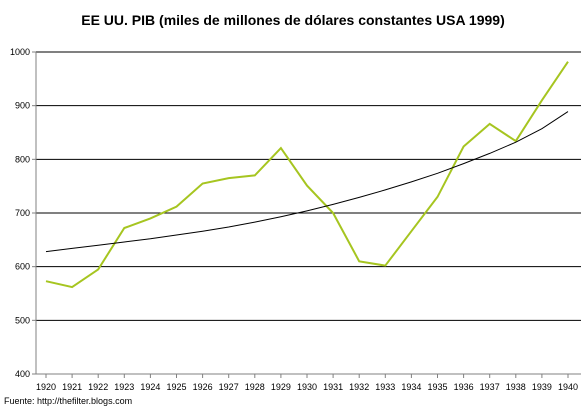 The height and width of the screenshot is (407, 586). I want to click on y-tick-label: 700, so click(22, 213).